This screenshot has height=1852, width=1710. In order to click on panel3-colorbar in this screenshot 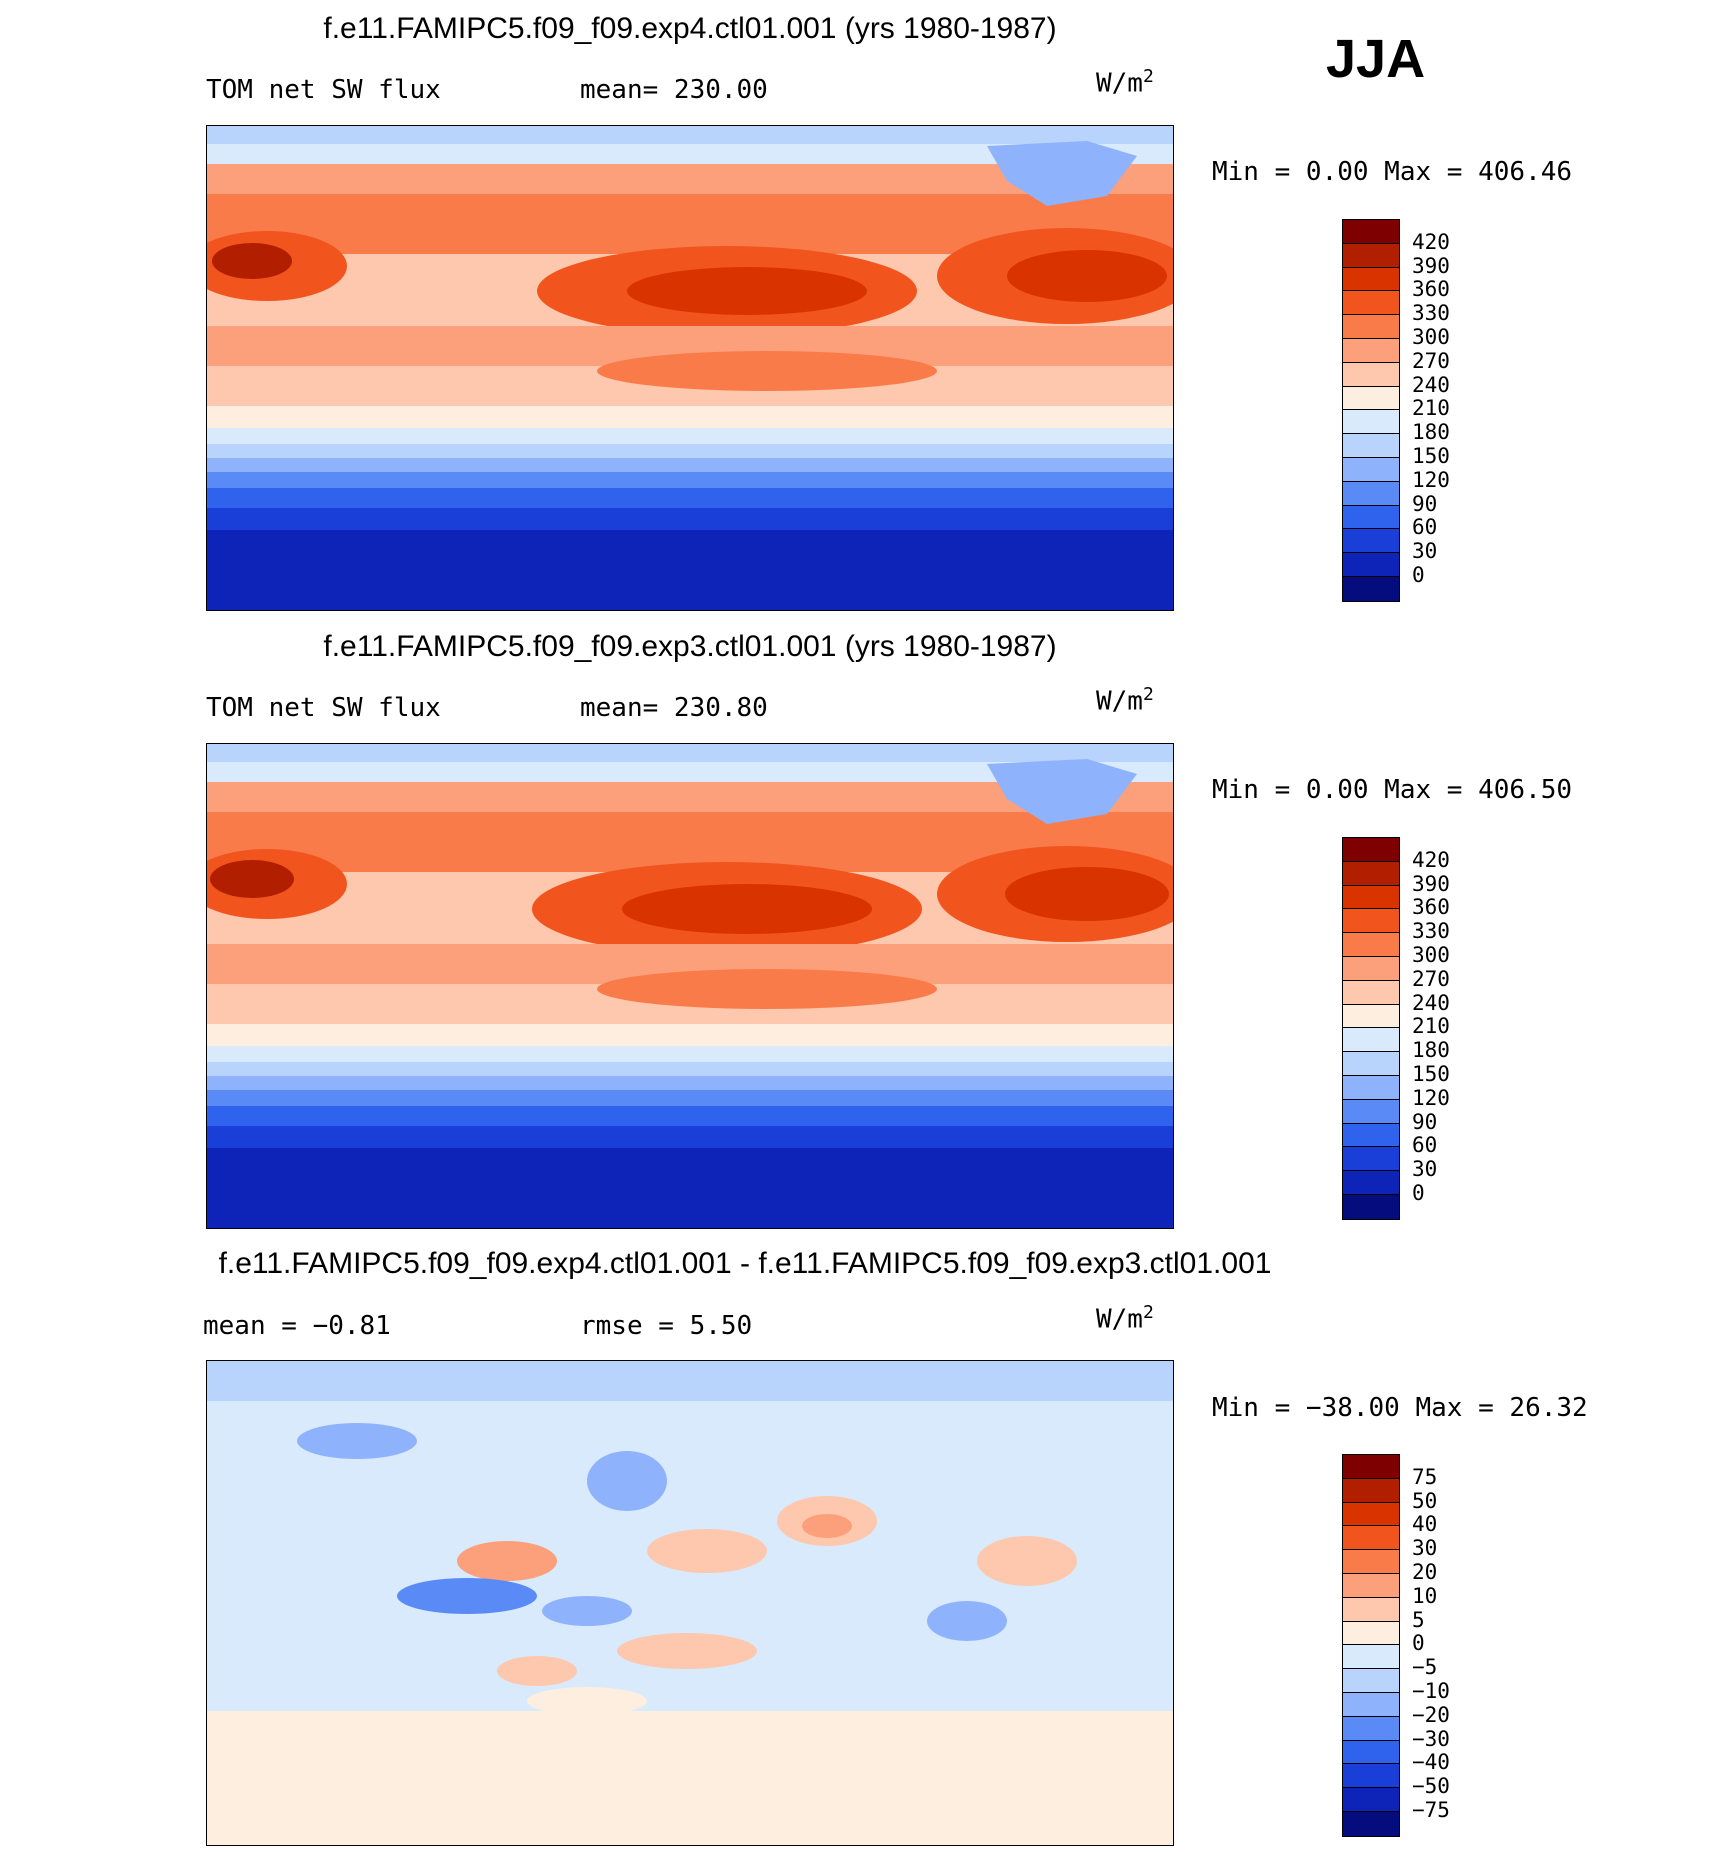, I will do `click(1371, 1645)`.